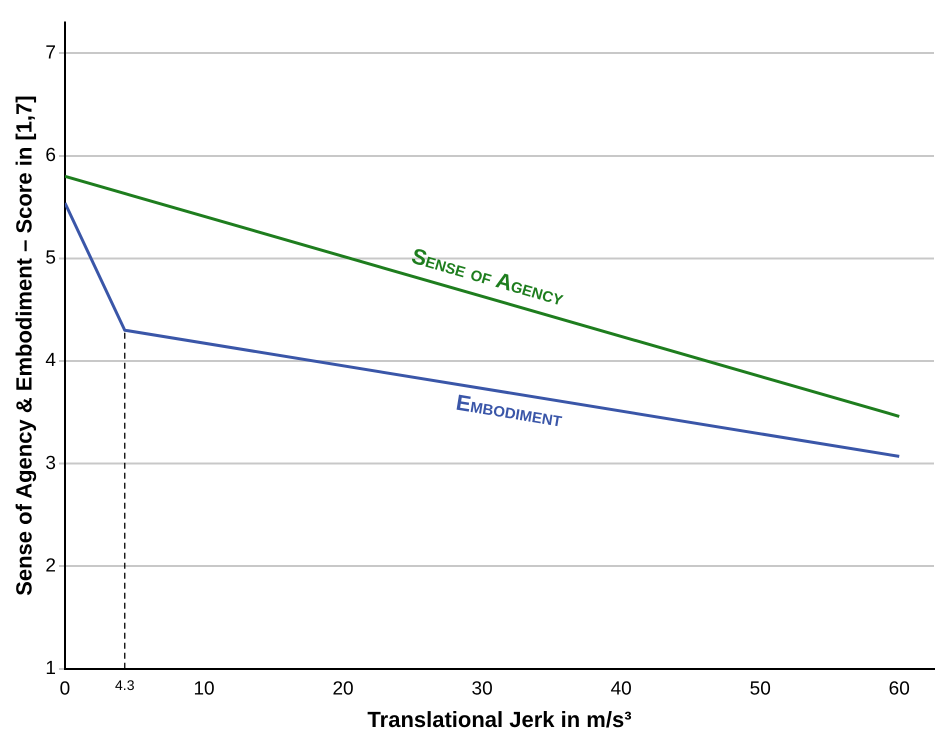 The height and width of the screenshot is (746, 946). Describe the element at coordinates (760, 689) in the screenshot. I see `x-tick-label: 50` at that location.